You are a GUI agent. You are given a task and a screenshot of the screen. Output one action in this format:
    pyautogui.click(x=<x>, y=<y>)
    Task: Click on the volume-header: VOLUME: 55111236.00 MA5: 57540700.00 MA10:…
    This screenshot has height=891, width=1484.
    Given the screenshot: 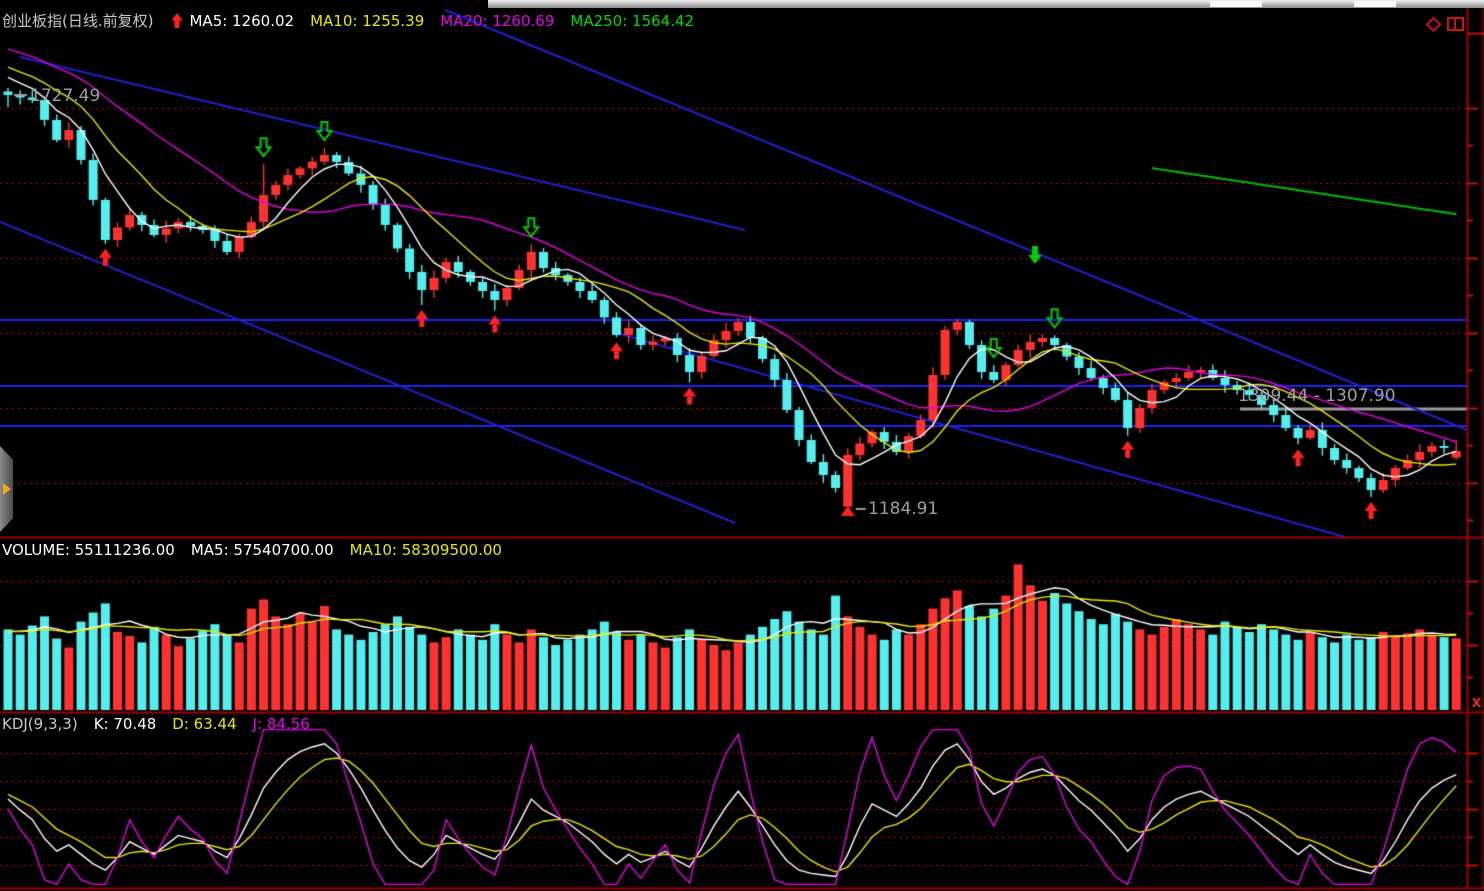 What is the action you would take?
    pyautogui.click(x=260, y=550)
    